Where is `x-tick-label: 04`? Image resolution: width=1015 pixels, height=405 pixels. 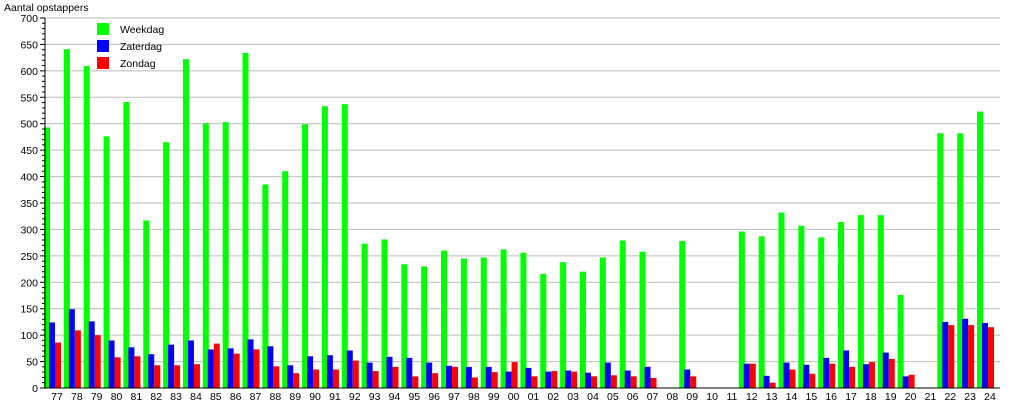 x-tick-label: 04 is located at coordinates (593, 395).